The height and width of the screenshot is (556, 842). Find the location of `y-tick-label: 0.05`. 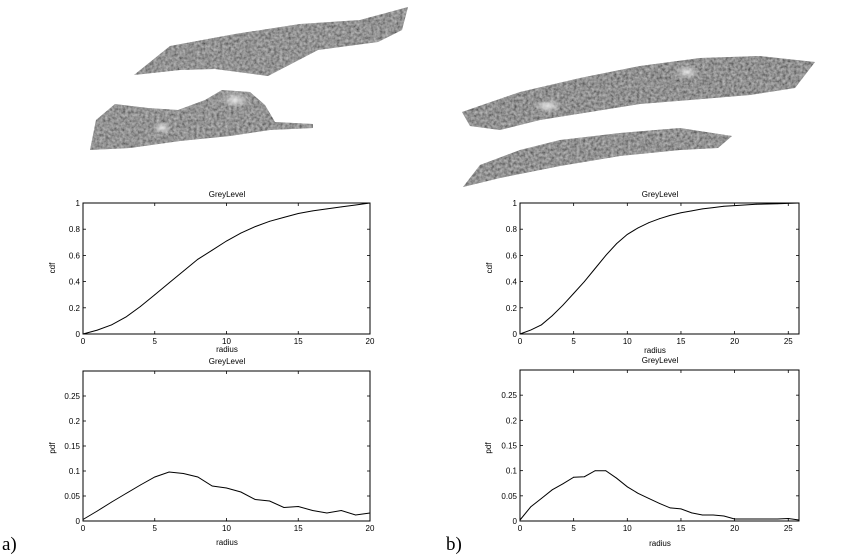

y-tick-label: 0.05 is located at coordinates (72, 496).